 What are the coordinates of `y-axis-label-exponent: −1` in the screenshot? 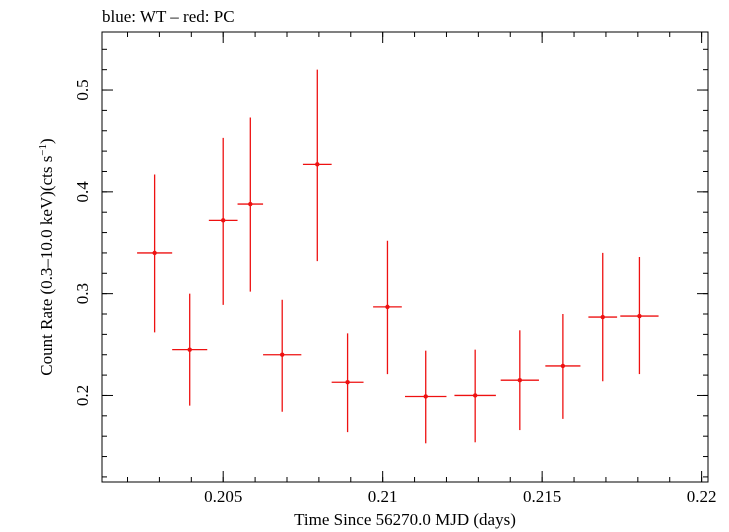 It's located at (43, 150).